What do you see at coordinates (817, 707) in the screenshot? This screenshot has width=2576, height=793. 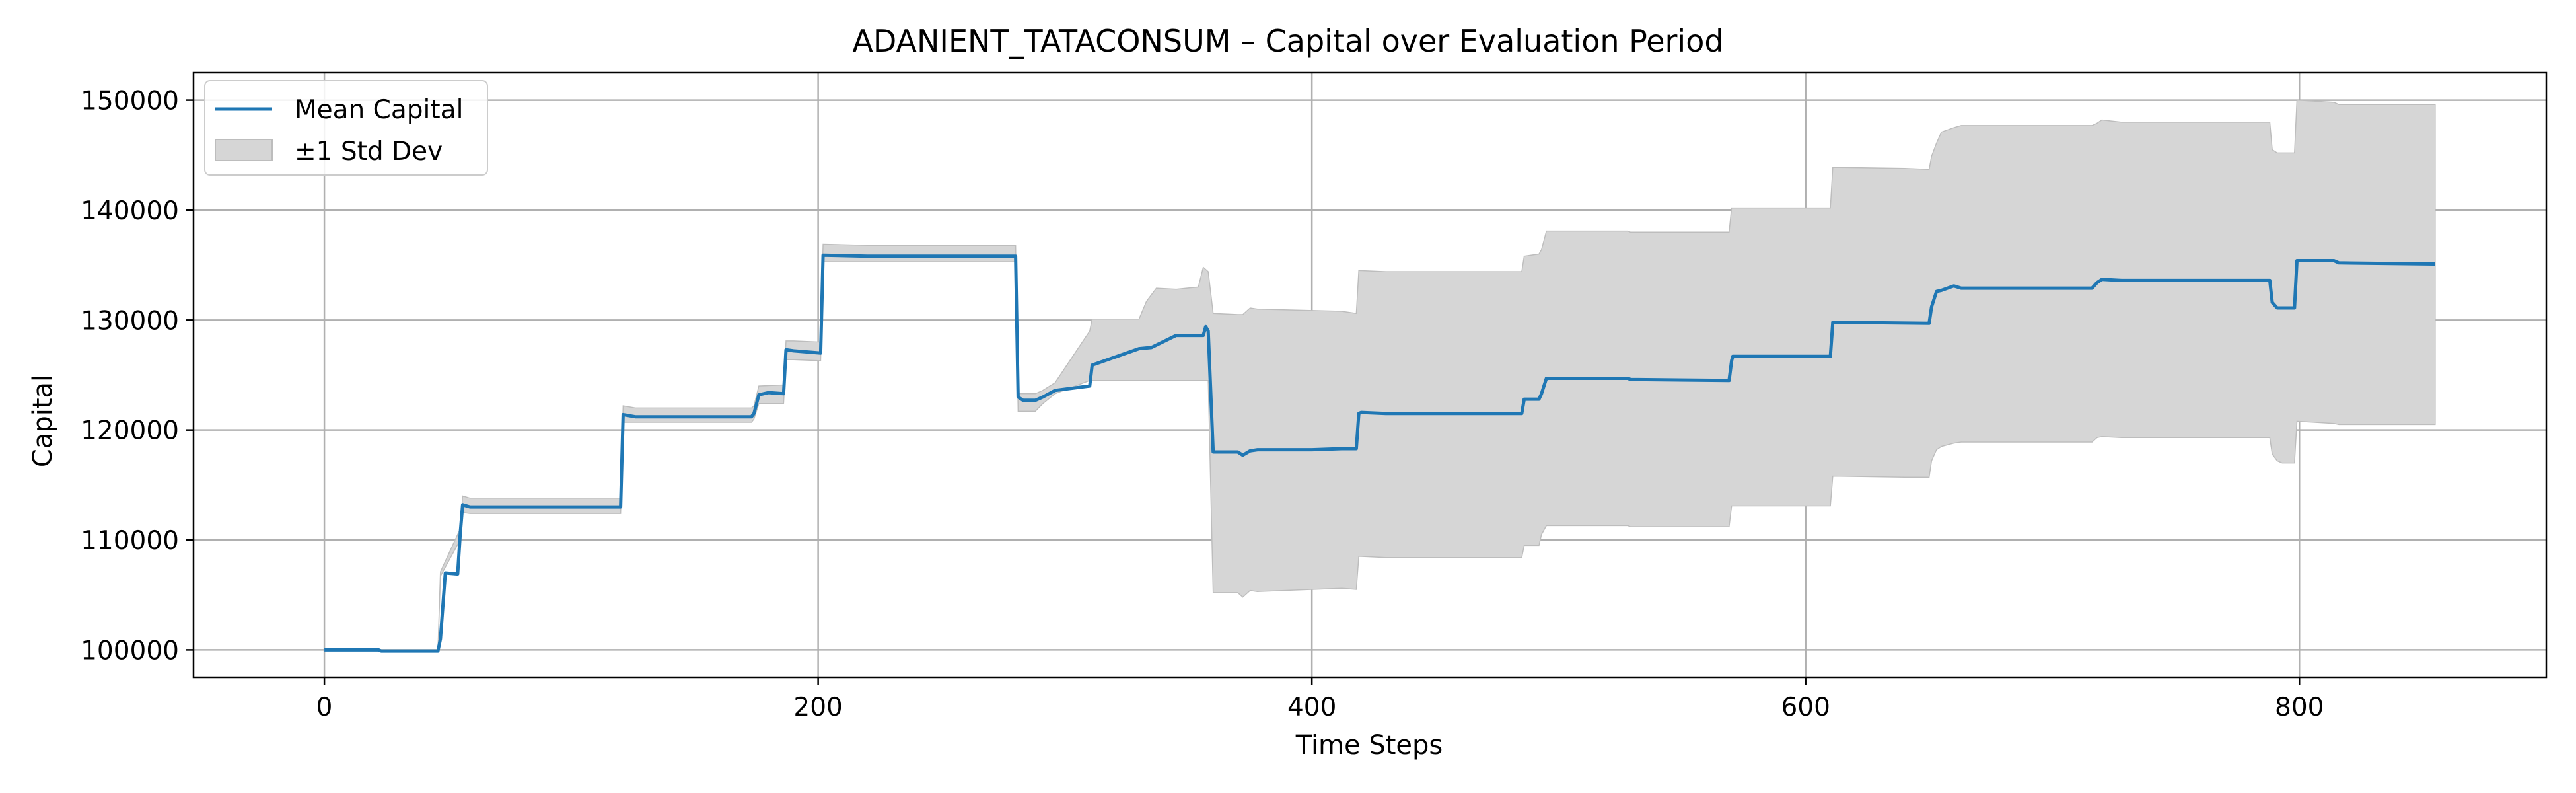 I see `x-tick-label: 200` at bounding box center [817, 707].